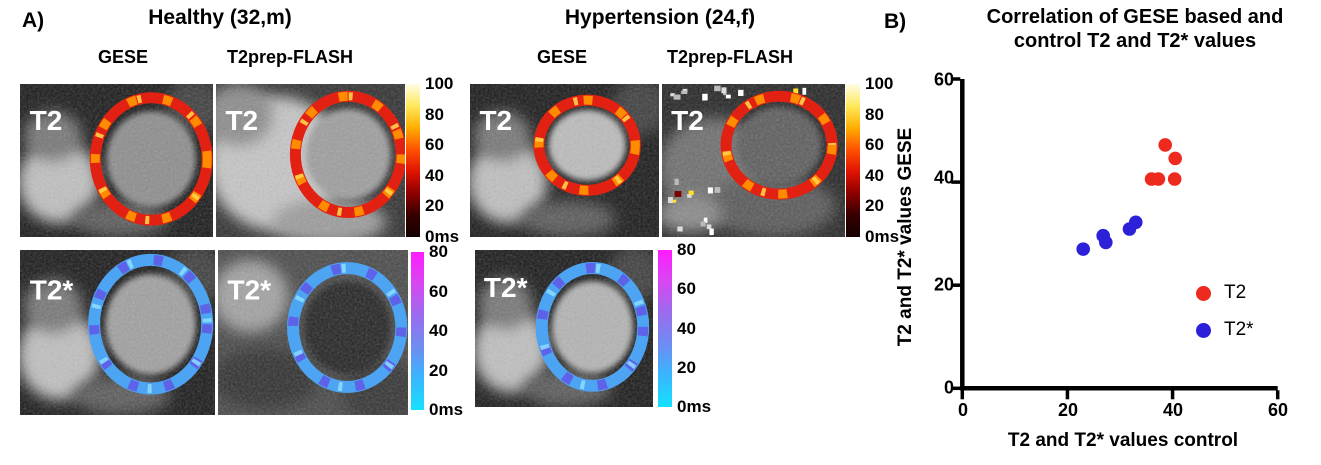 The width and height of the screenshot is (1321, 465). Describe the element at coordinates (1239, 329) in the screenshot. I see `legend-label-t2star: T2*` at that location.